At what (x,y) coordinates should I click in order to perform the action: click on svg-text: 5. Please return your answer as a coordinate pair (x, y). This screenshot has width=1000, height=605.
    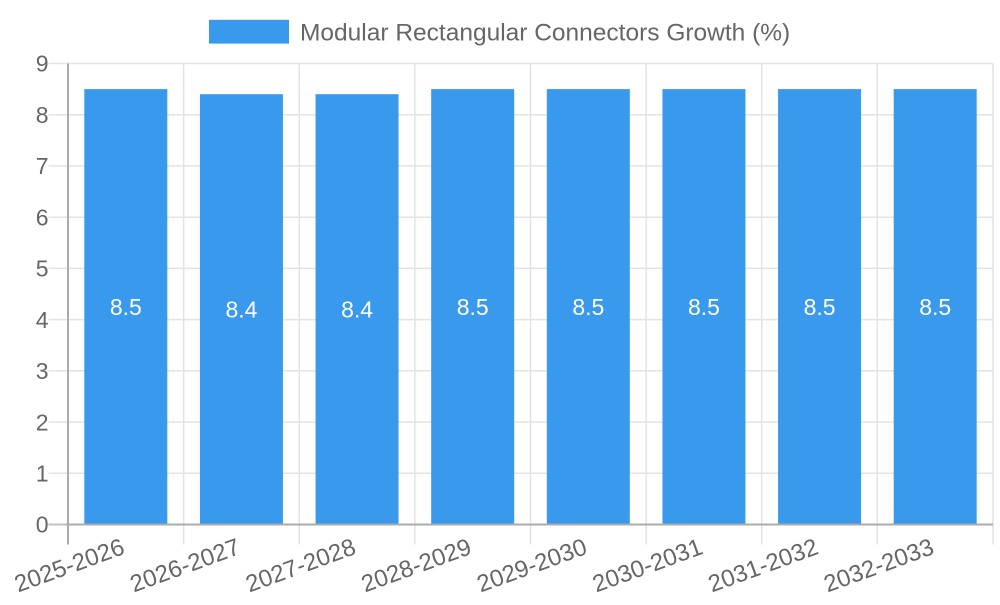
    Looking at the image, I should click on (42, 269).